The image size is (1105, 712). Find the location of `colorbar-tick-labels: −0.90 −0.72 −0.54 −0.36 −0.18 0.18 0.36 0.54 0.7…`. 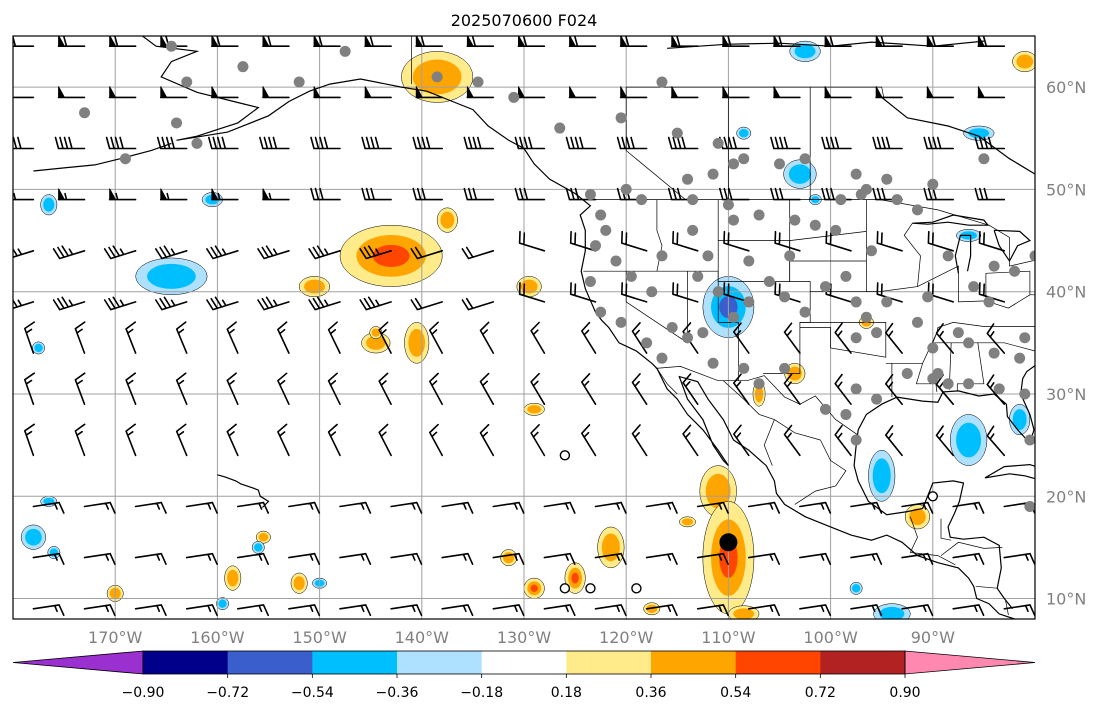

colorbar-tick-labels: −0.90 −0.72 −0.54 −0.36 −0.18 0.18 0.36 0.54 0.7… is located at coordinates (521, 687).